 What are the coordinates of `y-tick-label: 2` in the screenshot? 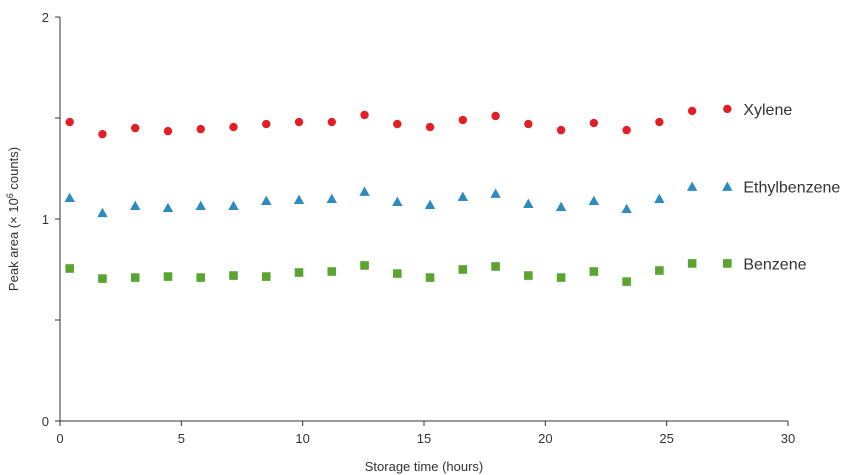 It's located at (45, 17).